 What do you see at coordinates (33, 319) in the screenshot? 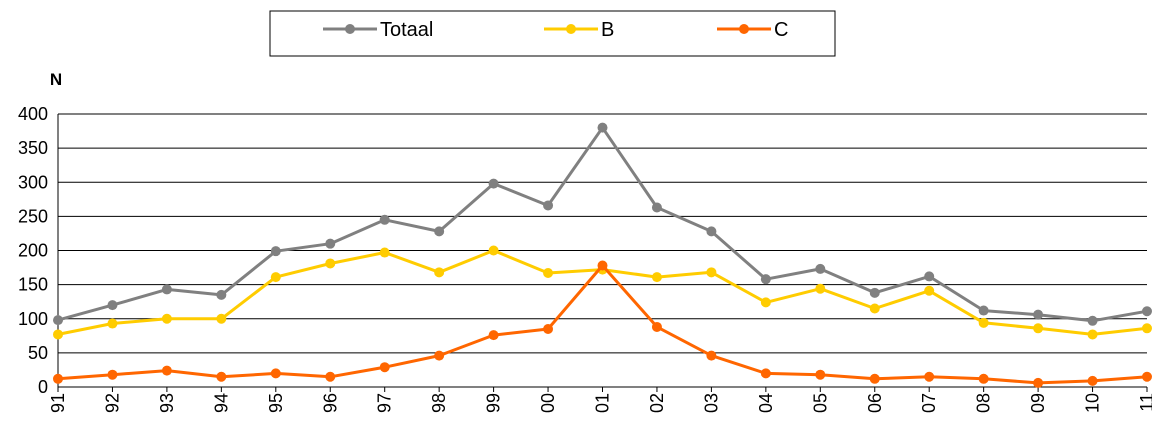
I see `y-tick-label: 100` at bounding box center [33, 319].